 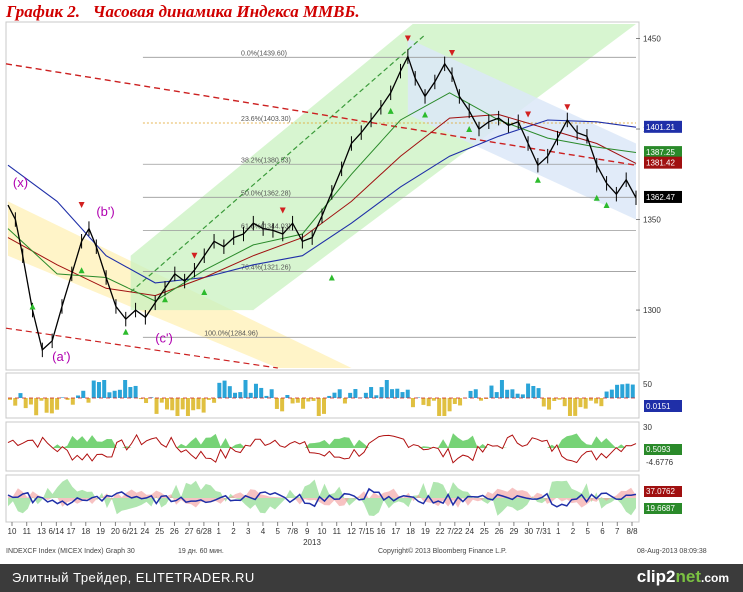 What do you see at coordinates (632, 531) in the screenshot?
I see `x-tick-label: 8/8` at bounding box center [632, 531].